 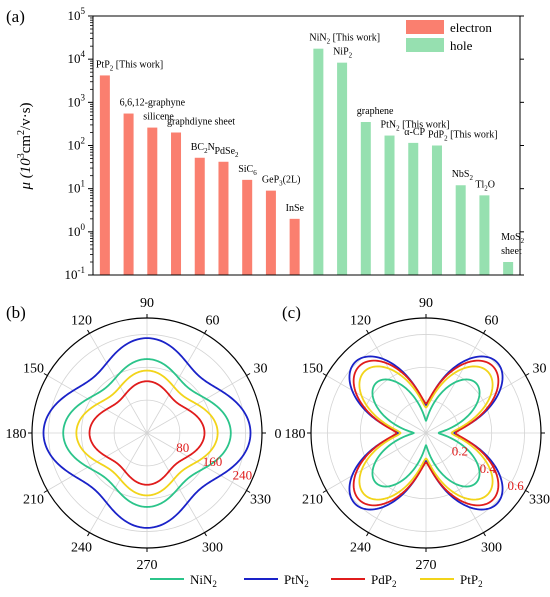 I want to click on bar-label: graphene, so click(x=375, y=111).